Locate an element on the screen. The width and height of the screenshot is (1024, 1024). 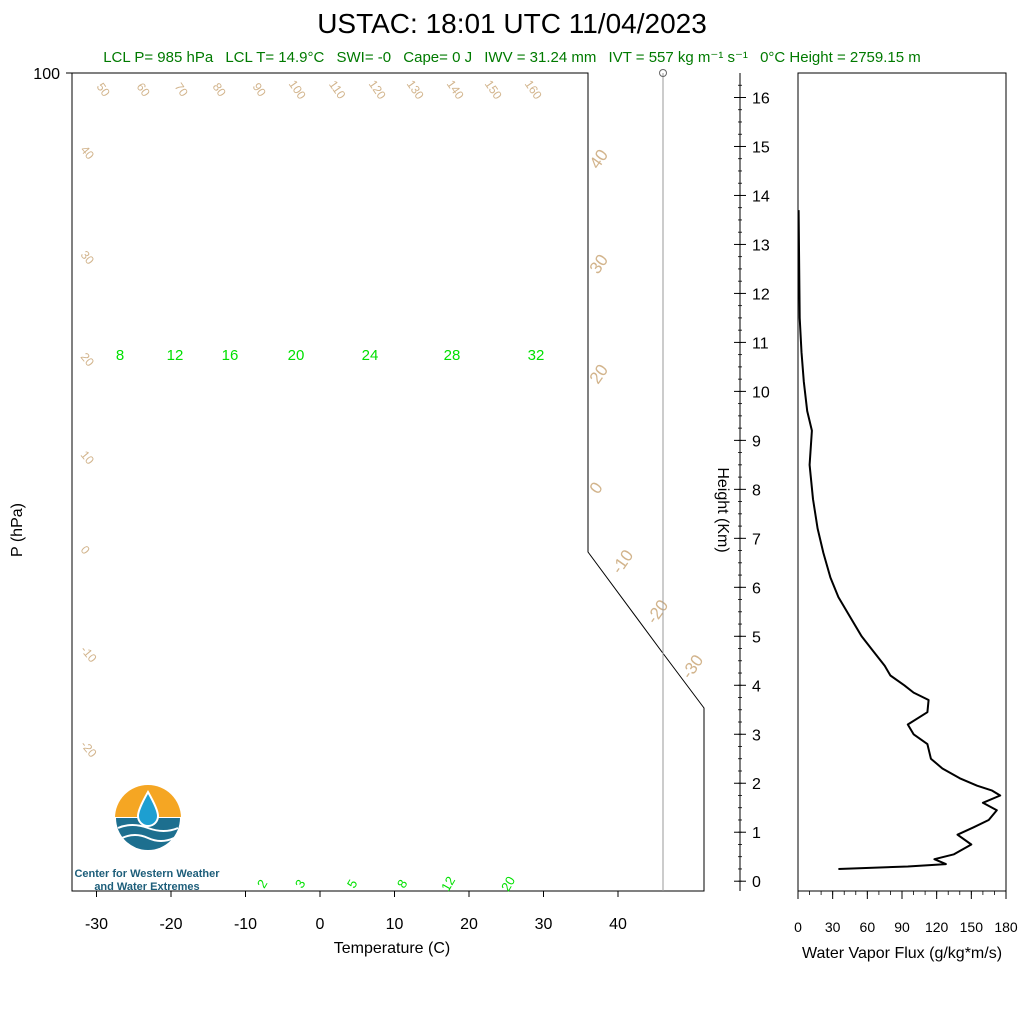
isotherm-label-left: 30 is located at coordinates (88, 257).